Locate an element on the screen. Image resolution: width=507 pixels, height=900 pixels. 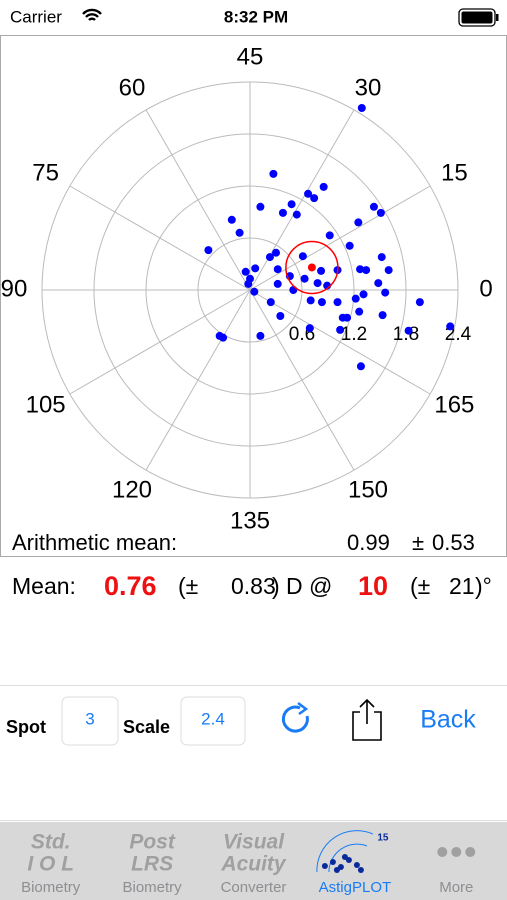
tab: More is located at coordinates (456, 871).